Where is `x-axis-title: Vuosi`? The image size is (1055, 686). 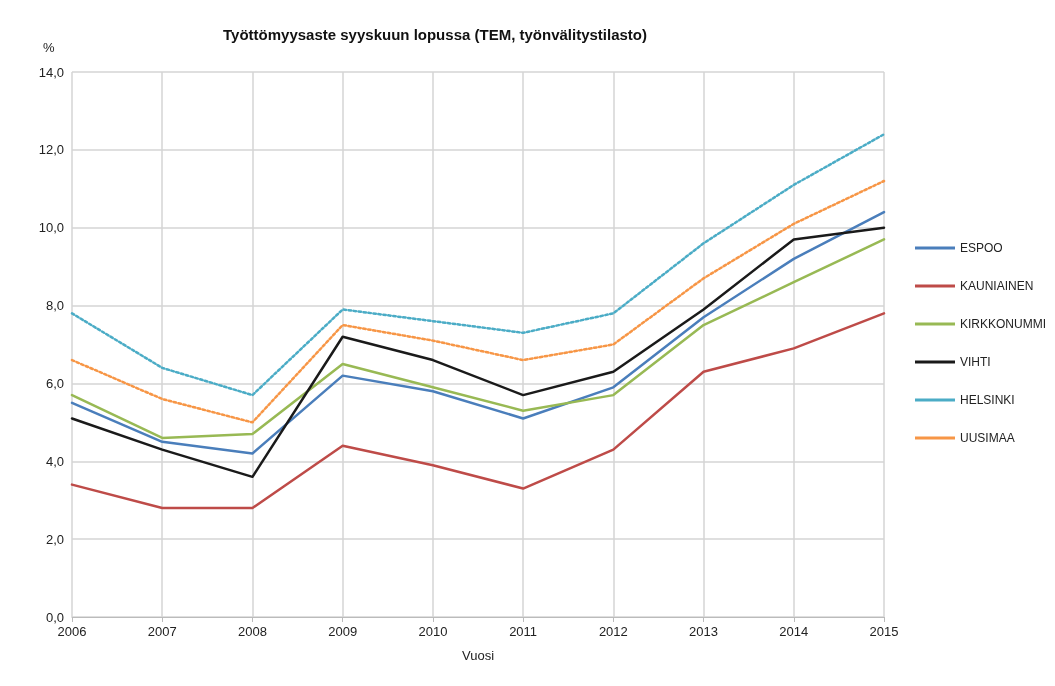 x-axis-title: Vuosi is located at coordinates (478, 655).